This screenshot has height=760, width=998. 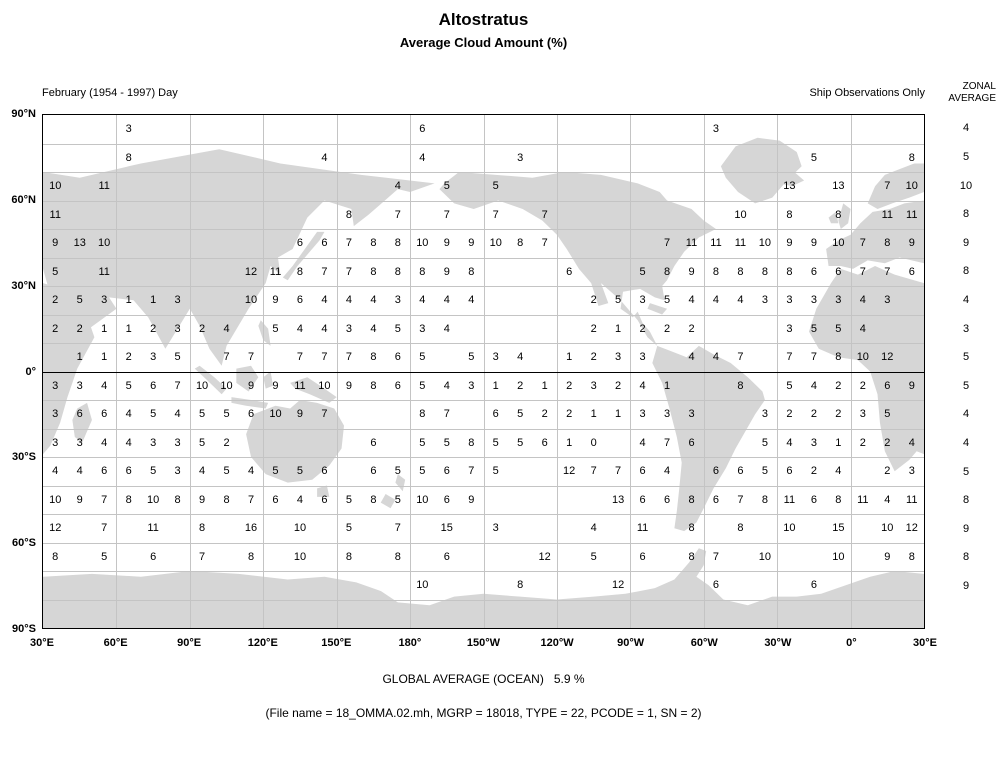 I want to click on landmass-new-zealand-south, so click(x=388, y=501).